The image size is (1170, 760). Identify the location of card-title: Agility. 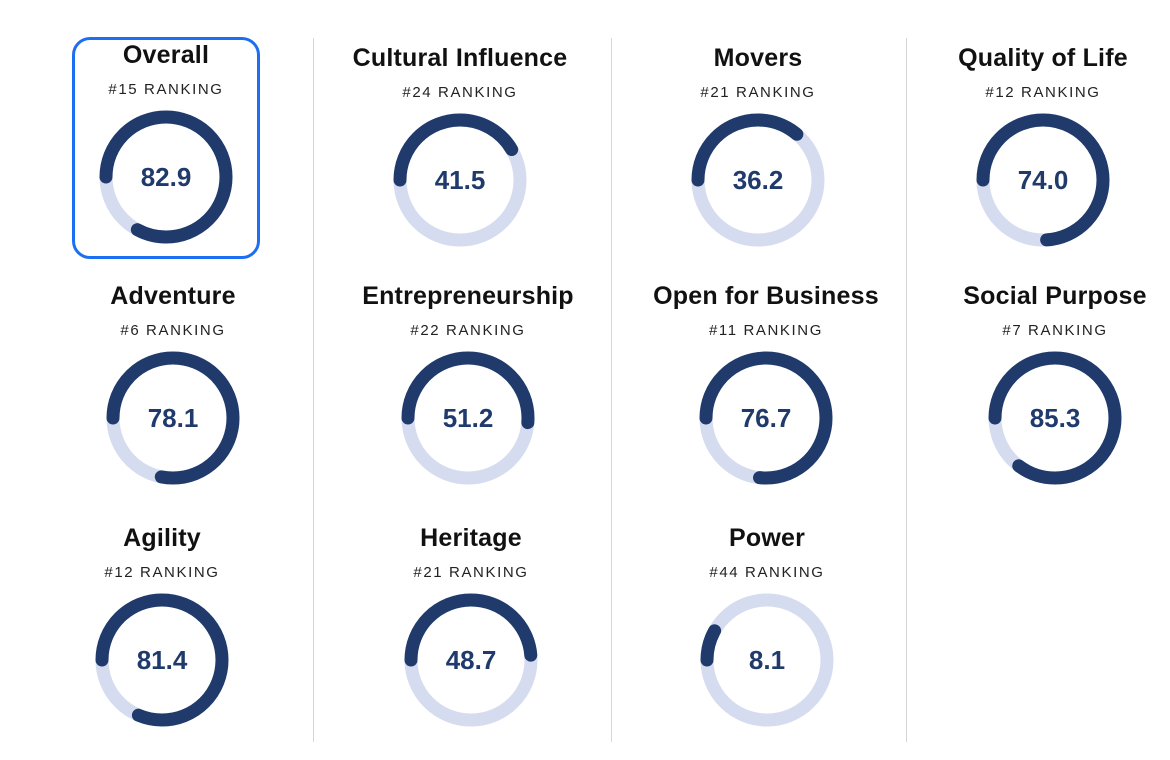
(162, 538).